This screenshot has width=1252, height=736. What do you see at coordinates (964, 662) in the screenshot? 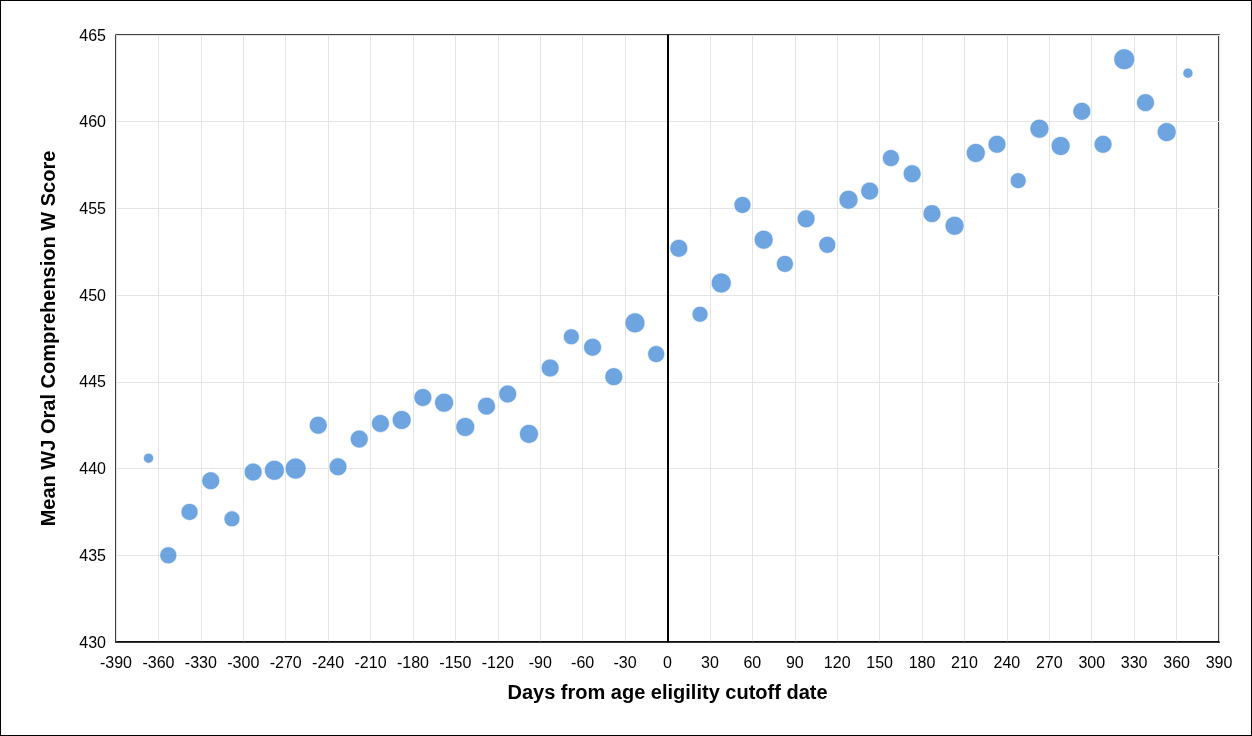
I see `x-tick-label: 210` at bounding box center [964, 662].